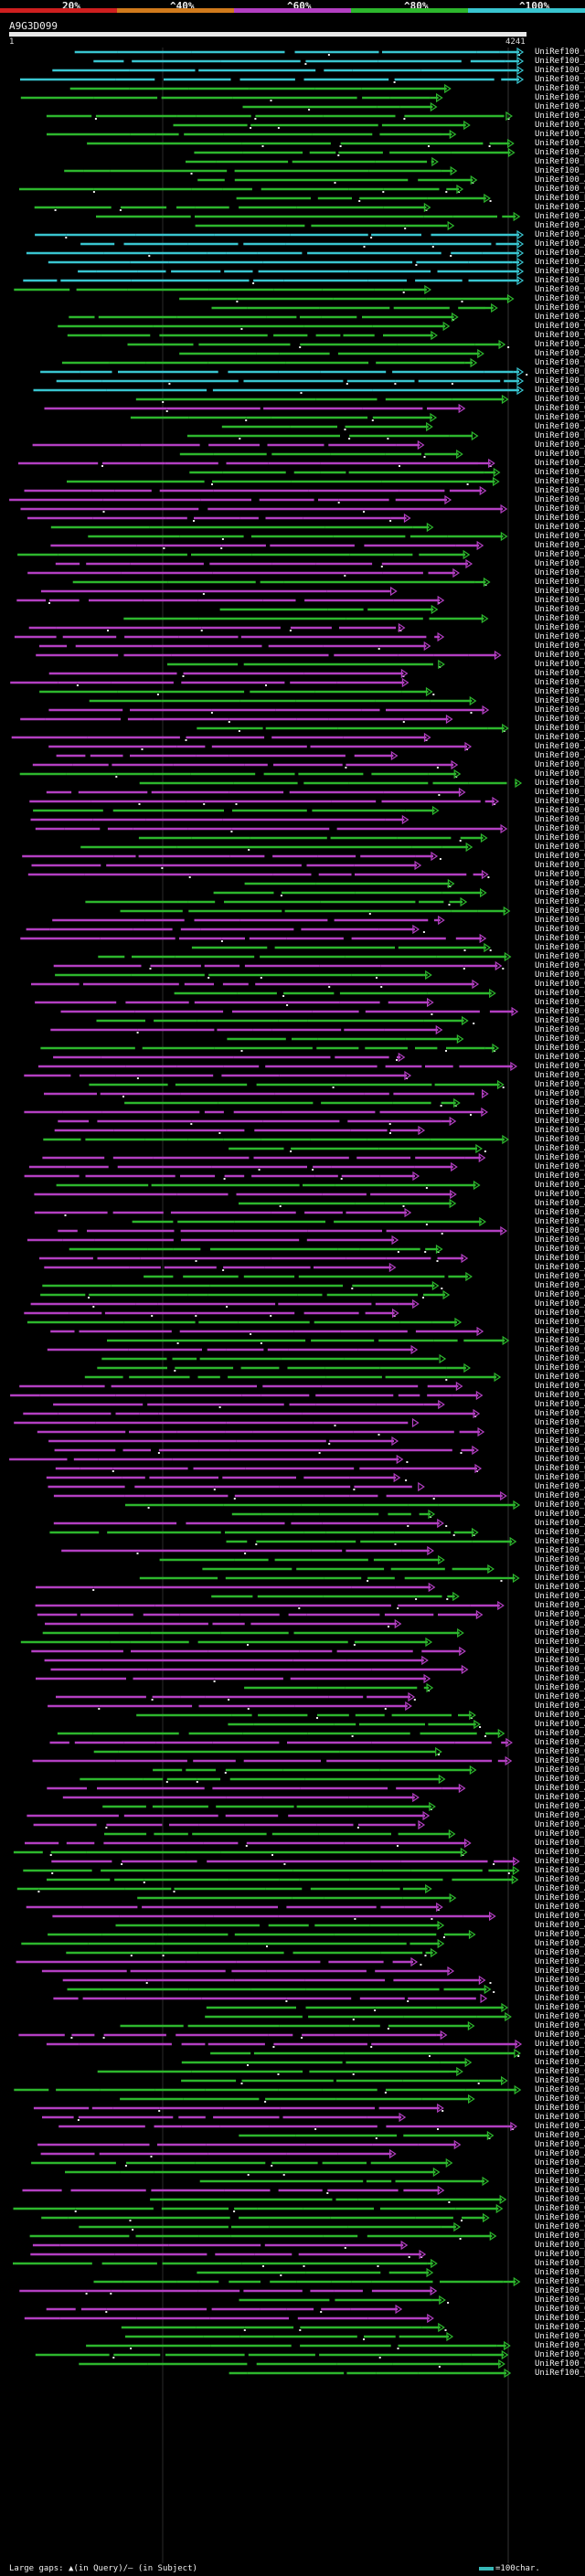  Describe the element at coordinates (560, 1651) in the screenshot. I see `hit-label: UniRef100_P20494` at that location.